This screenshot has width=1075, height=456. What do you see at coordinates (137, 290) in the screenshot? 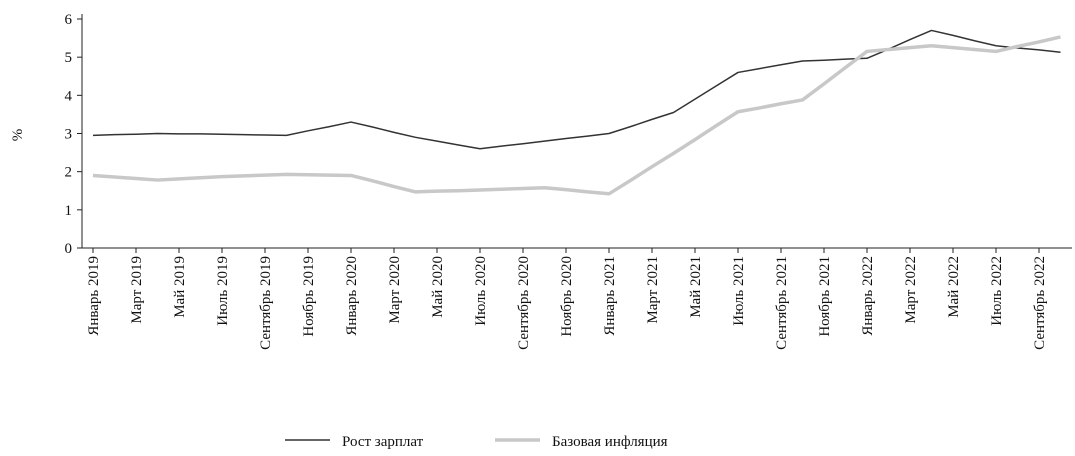
I see `x-tick-label: Март 2019` at bounding box center [137, 290].